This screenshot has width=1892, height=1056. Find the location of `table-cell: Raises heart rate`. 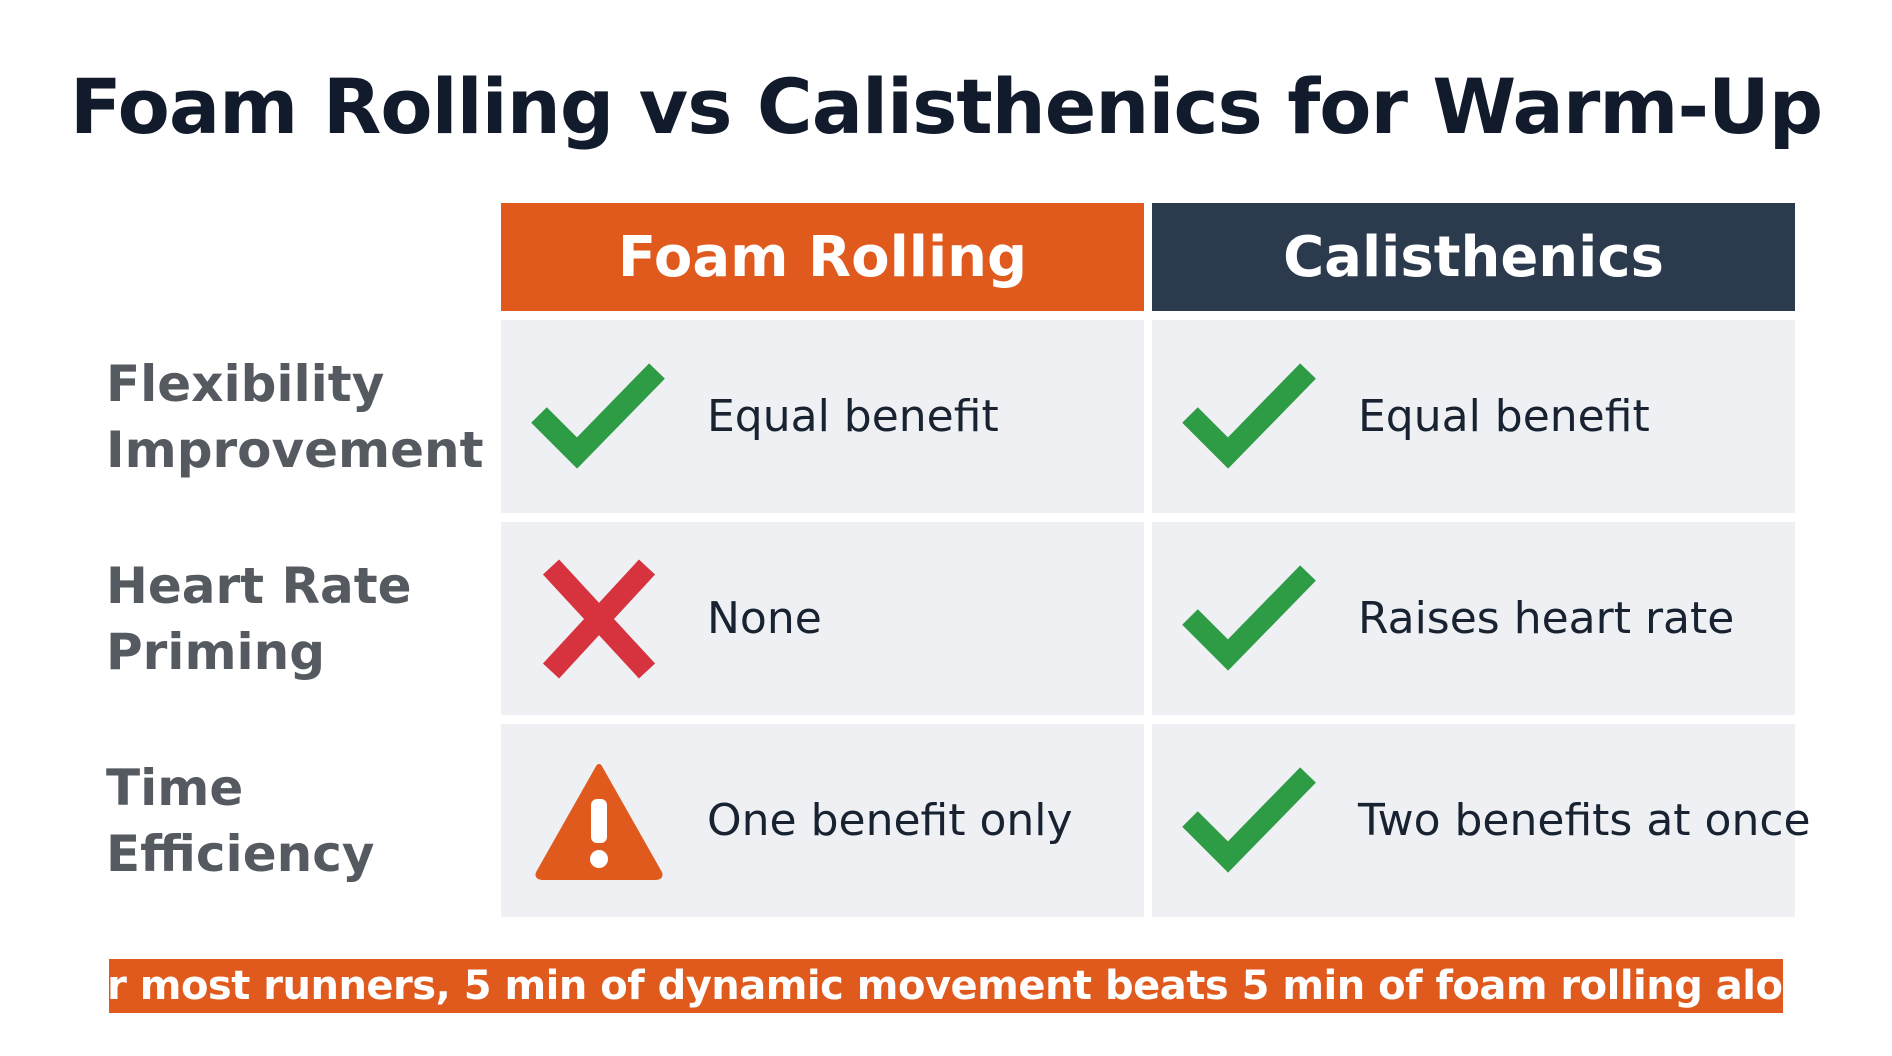

table-cell: Raises heart rate is located at coordinates (1473, 618).